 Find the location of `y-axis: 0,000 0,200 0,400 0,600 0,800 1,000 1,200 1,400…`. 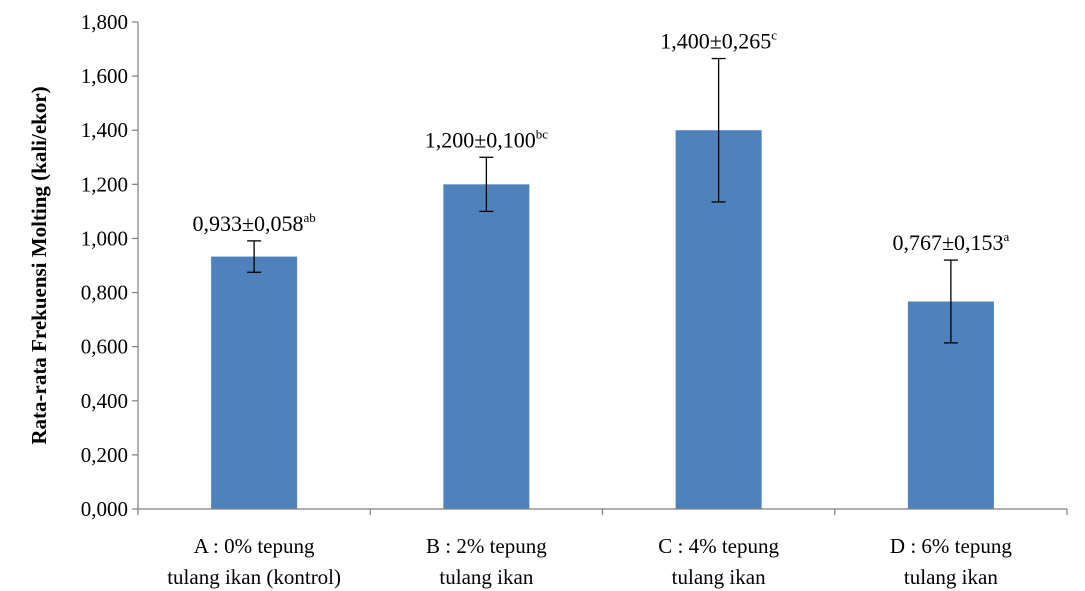

y-axis: 0,000 0,200 0,400 0,600 0,800 1,000 1,200 1,400… is located at coordinates (110, 265).